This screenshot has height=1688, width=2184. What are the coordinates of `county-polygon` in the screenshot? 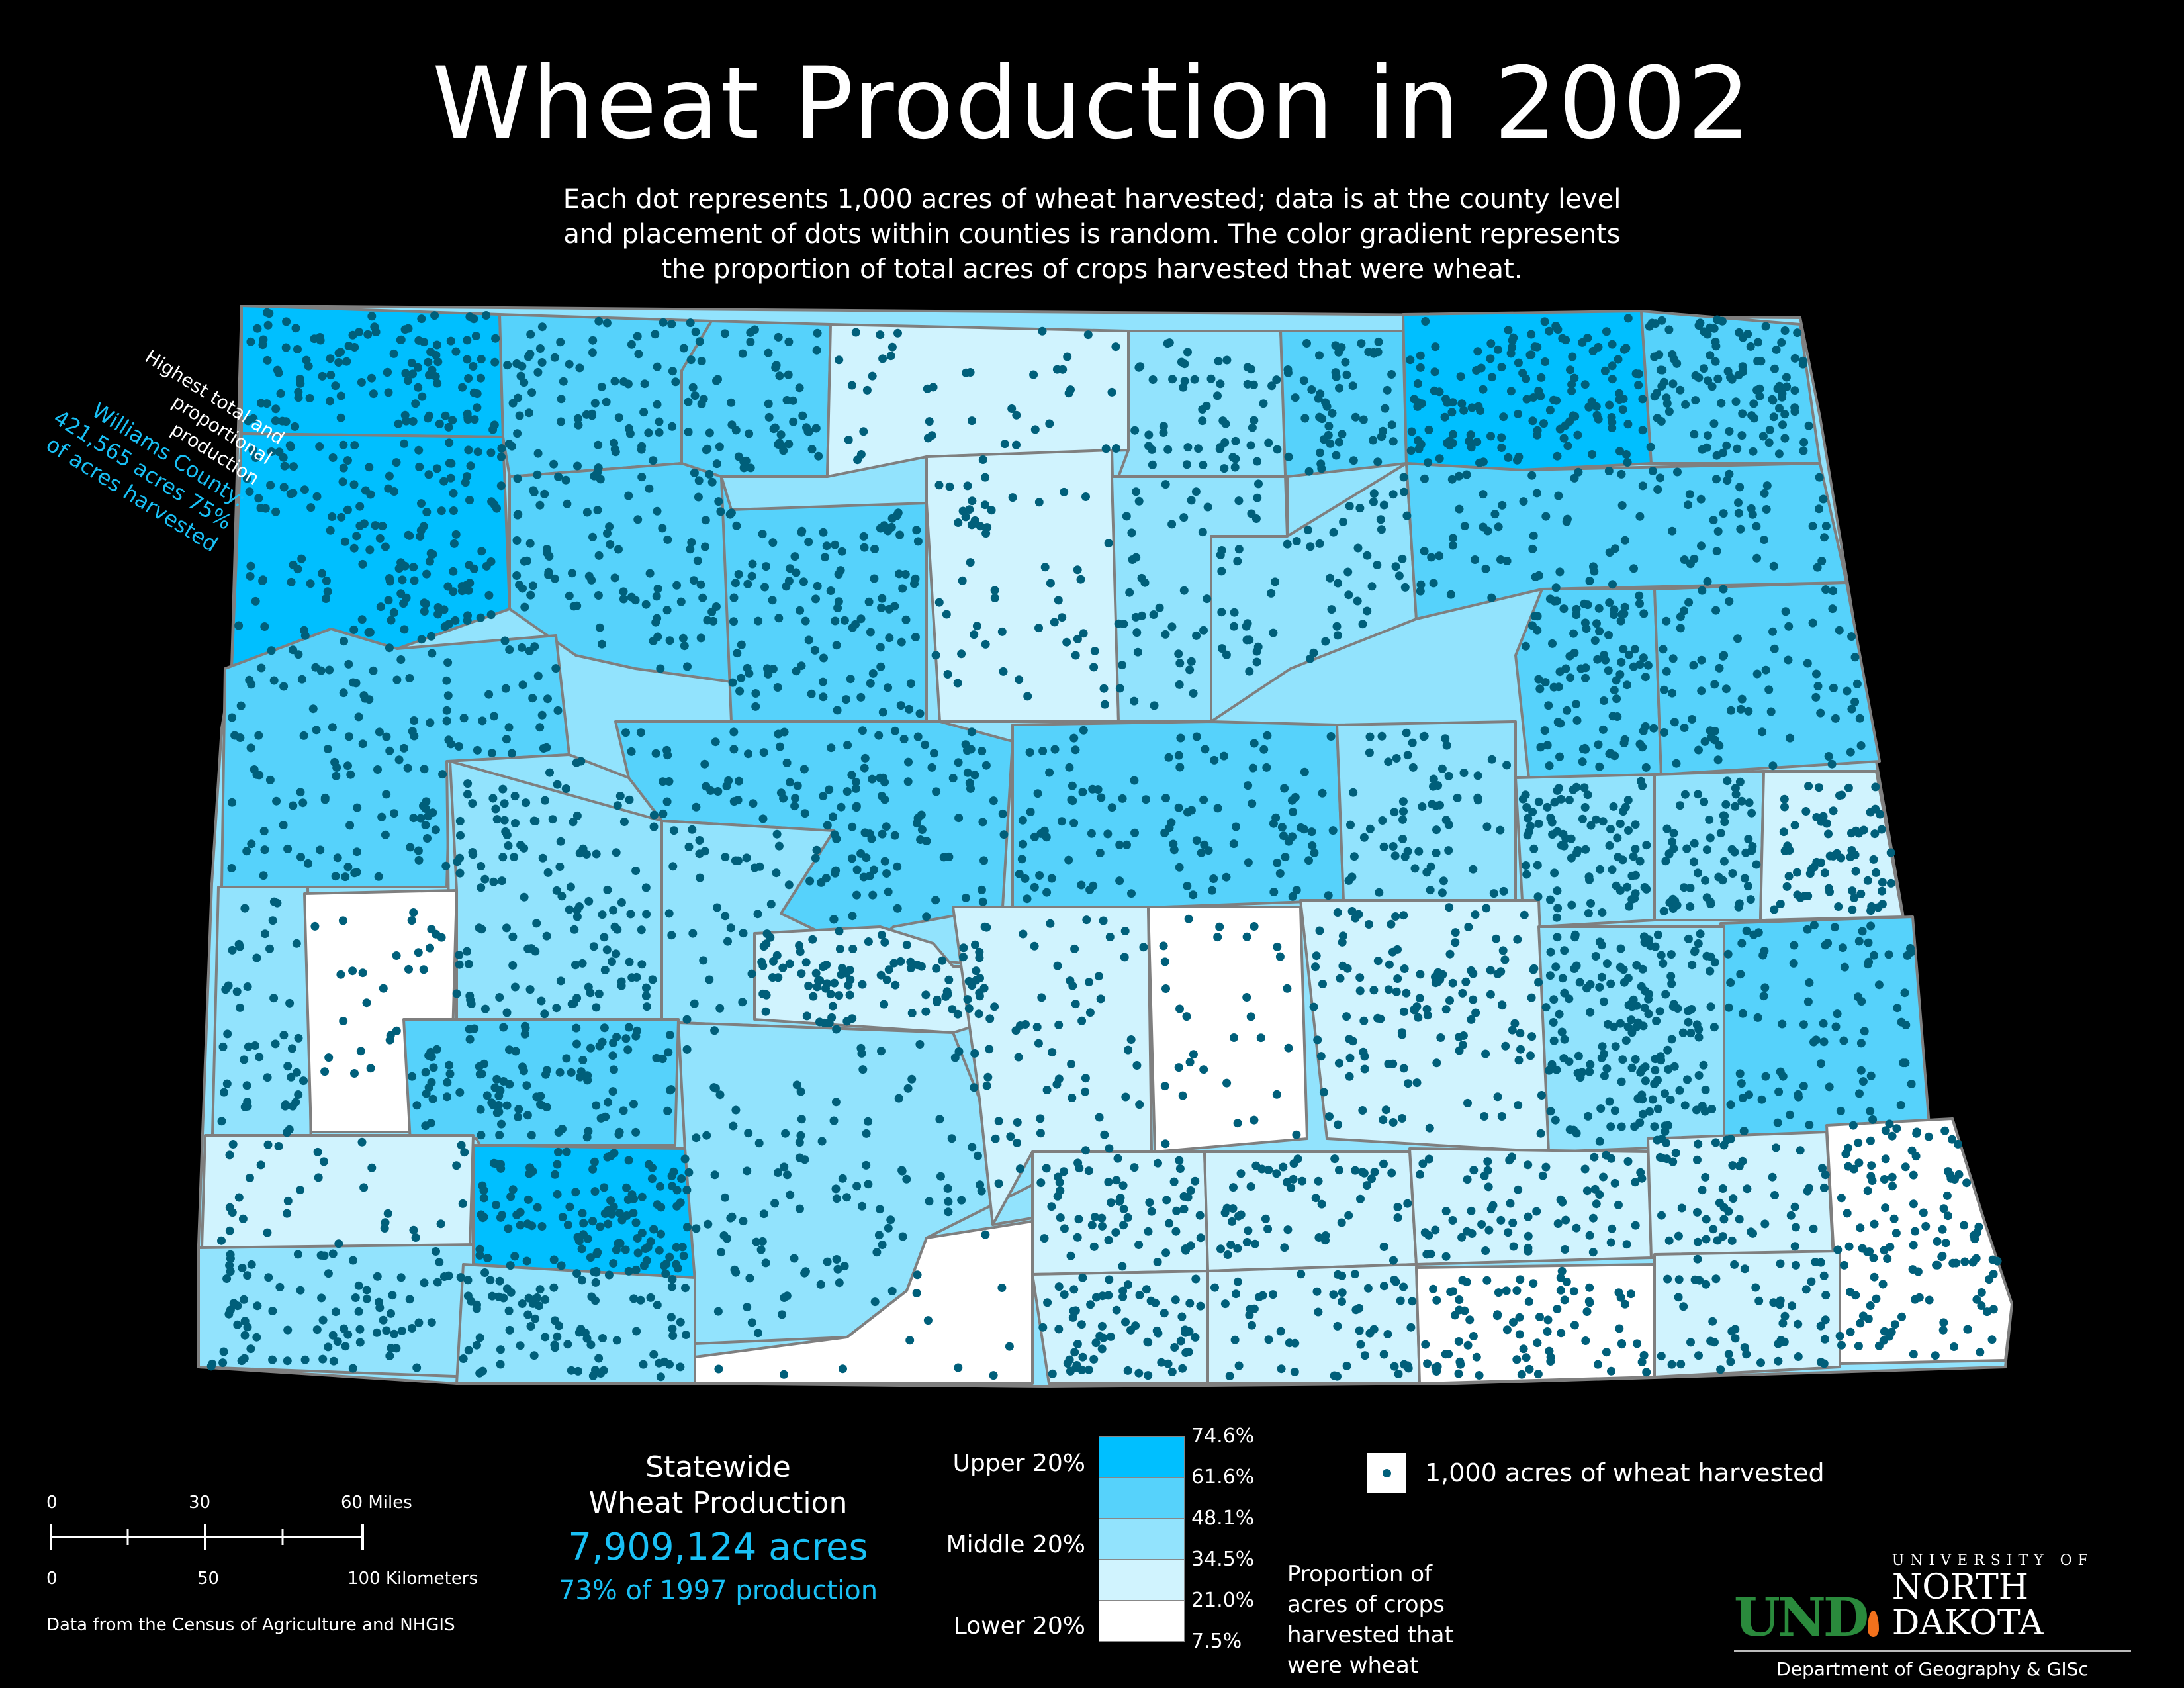 It's located at (1767, 678).